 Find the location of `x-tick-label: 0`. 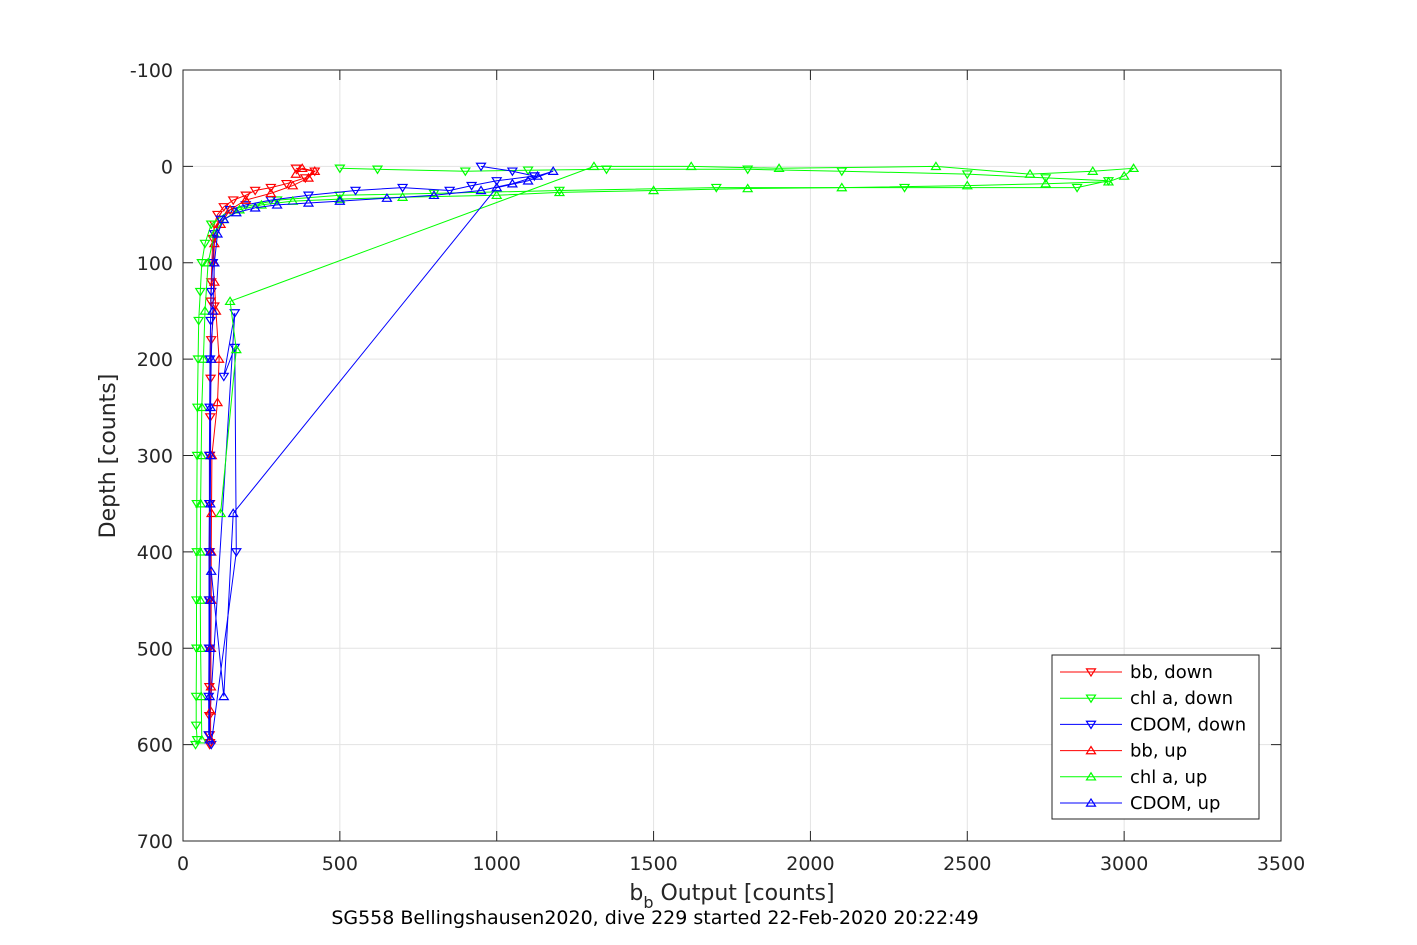

x-tick-label: 0 is located at coordinates (183, 864).